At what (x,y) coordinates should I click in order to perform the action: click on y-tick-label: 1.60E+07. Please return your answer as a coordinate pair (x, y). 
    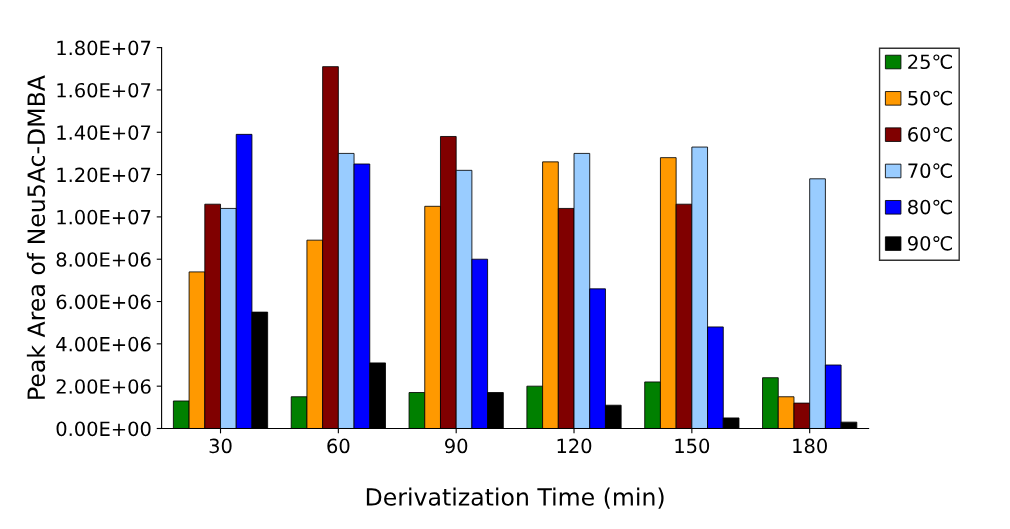
    Looking at the image, I should click on (104, 90).